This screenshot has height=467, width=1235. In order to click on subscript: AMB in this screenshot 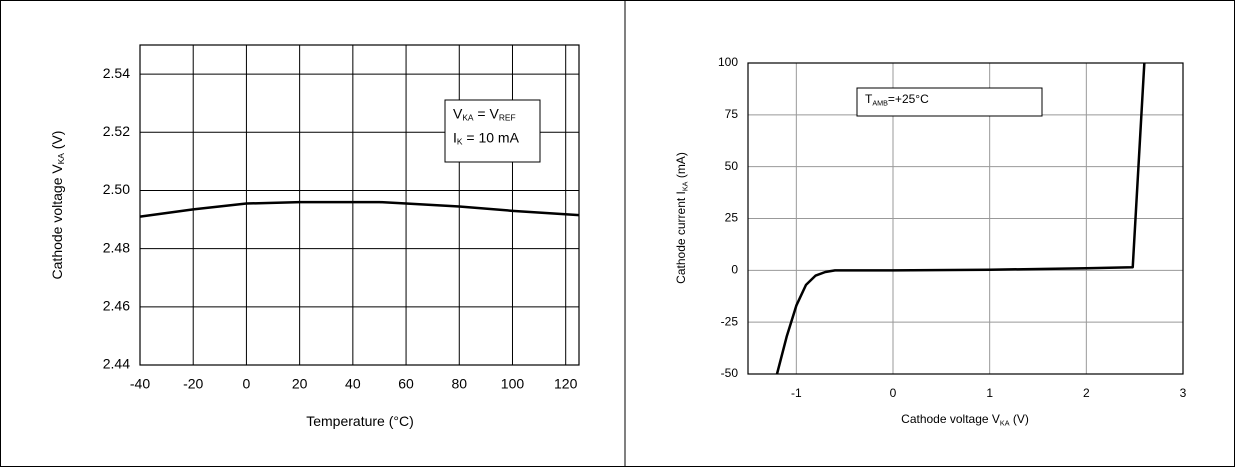, I will do `click(880, 103)`.